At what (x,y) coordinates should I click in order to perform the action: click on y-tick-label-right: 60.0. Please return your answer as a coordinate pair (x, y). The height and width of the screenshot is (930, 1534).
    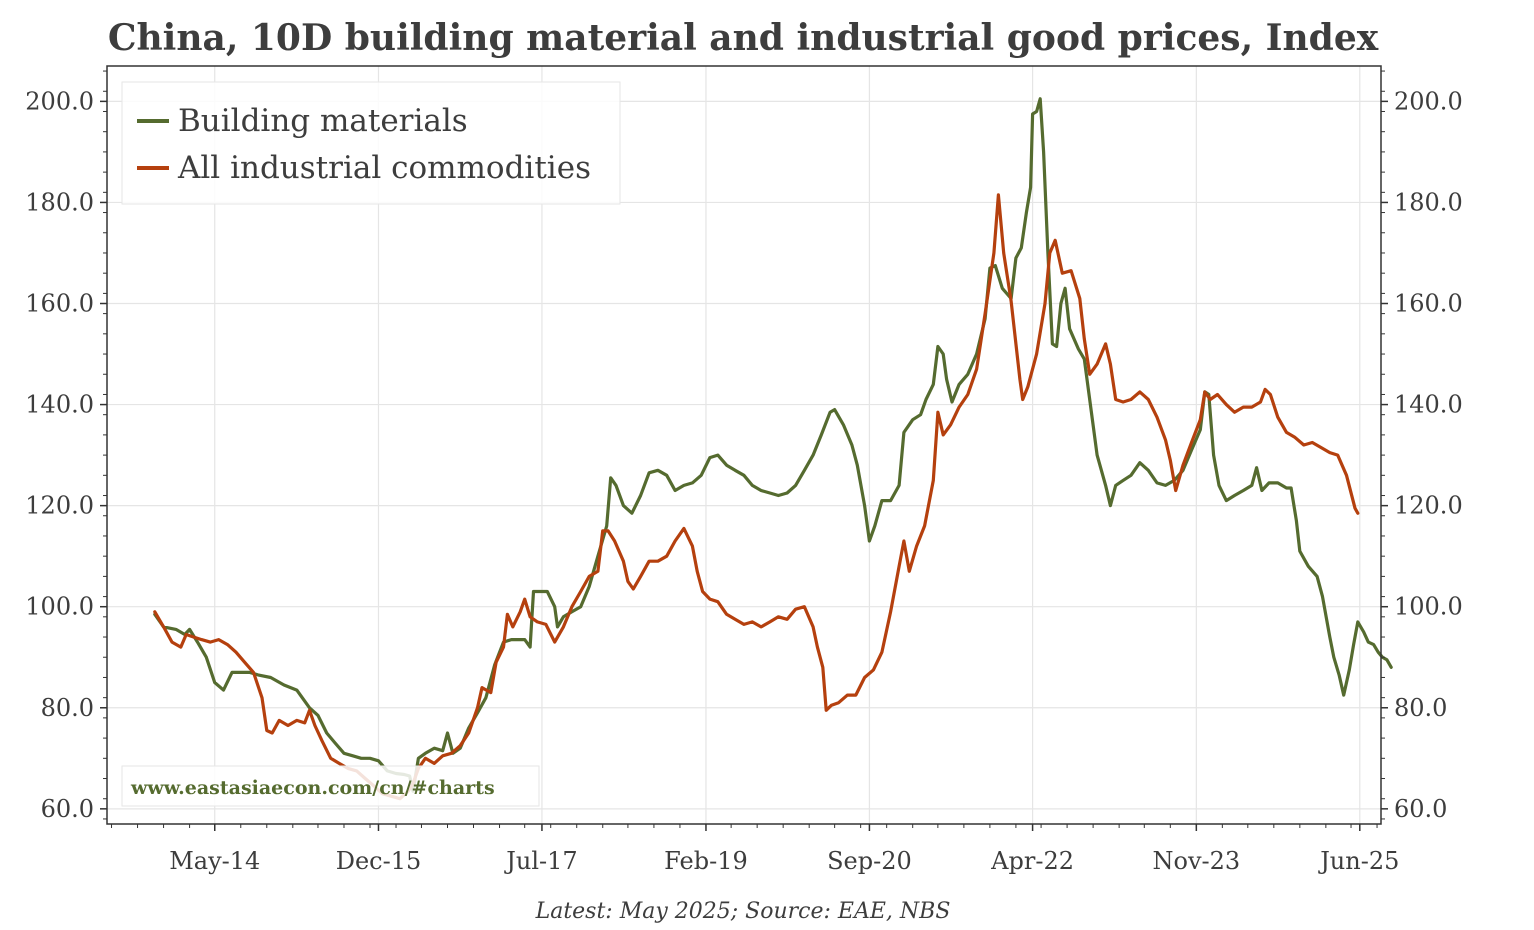
    Looking at the image, I should click on (1420, 809).